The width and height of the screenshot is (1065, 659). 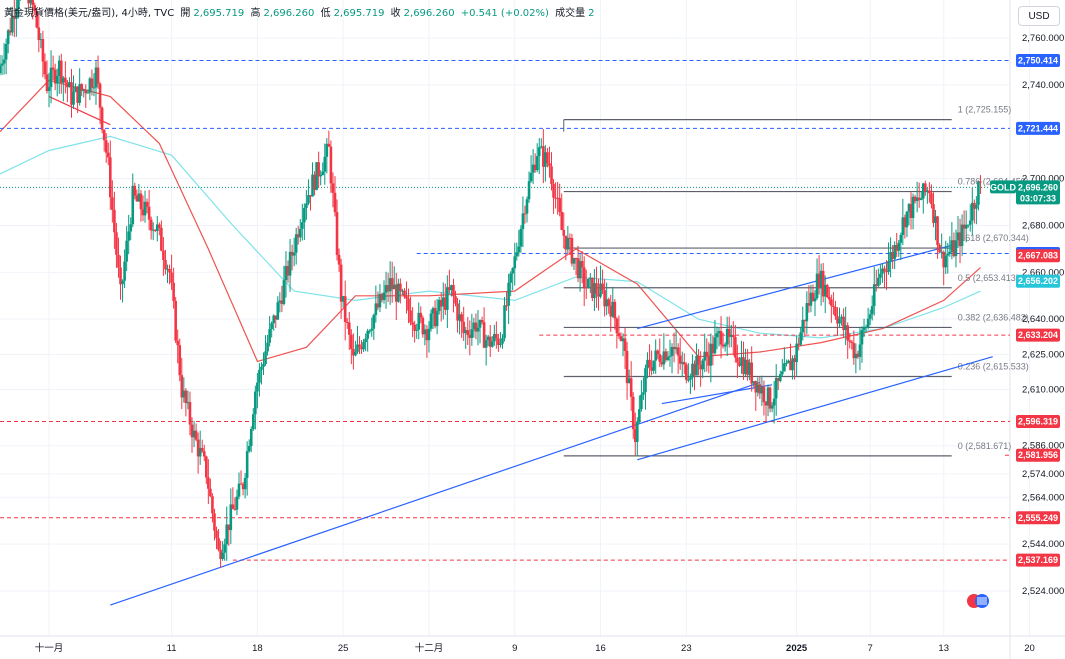 I want to click on currency-button: USD, so click(x=1039, y=16).